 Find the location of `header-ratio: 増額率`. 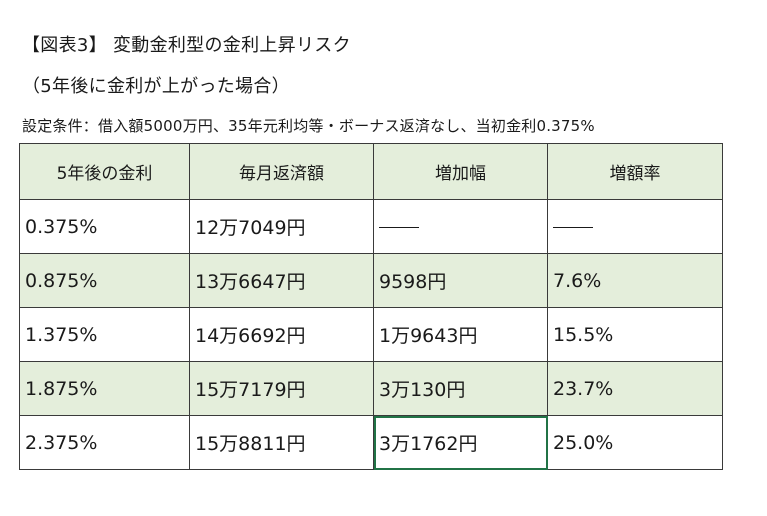

header-ratio: 増額率 is located at coordinates (635, 171).